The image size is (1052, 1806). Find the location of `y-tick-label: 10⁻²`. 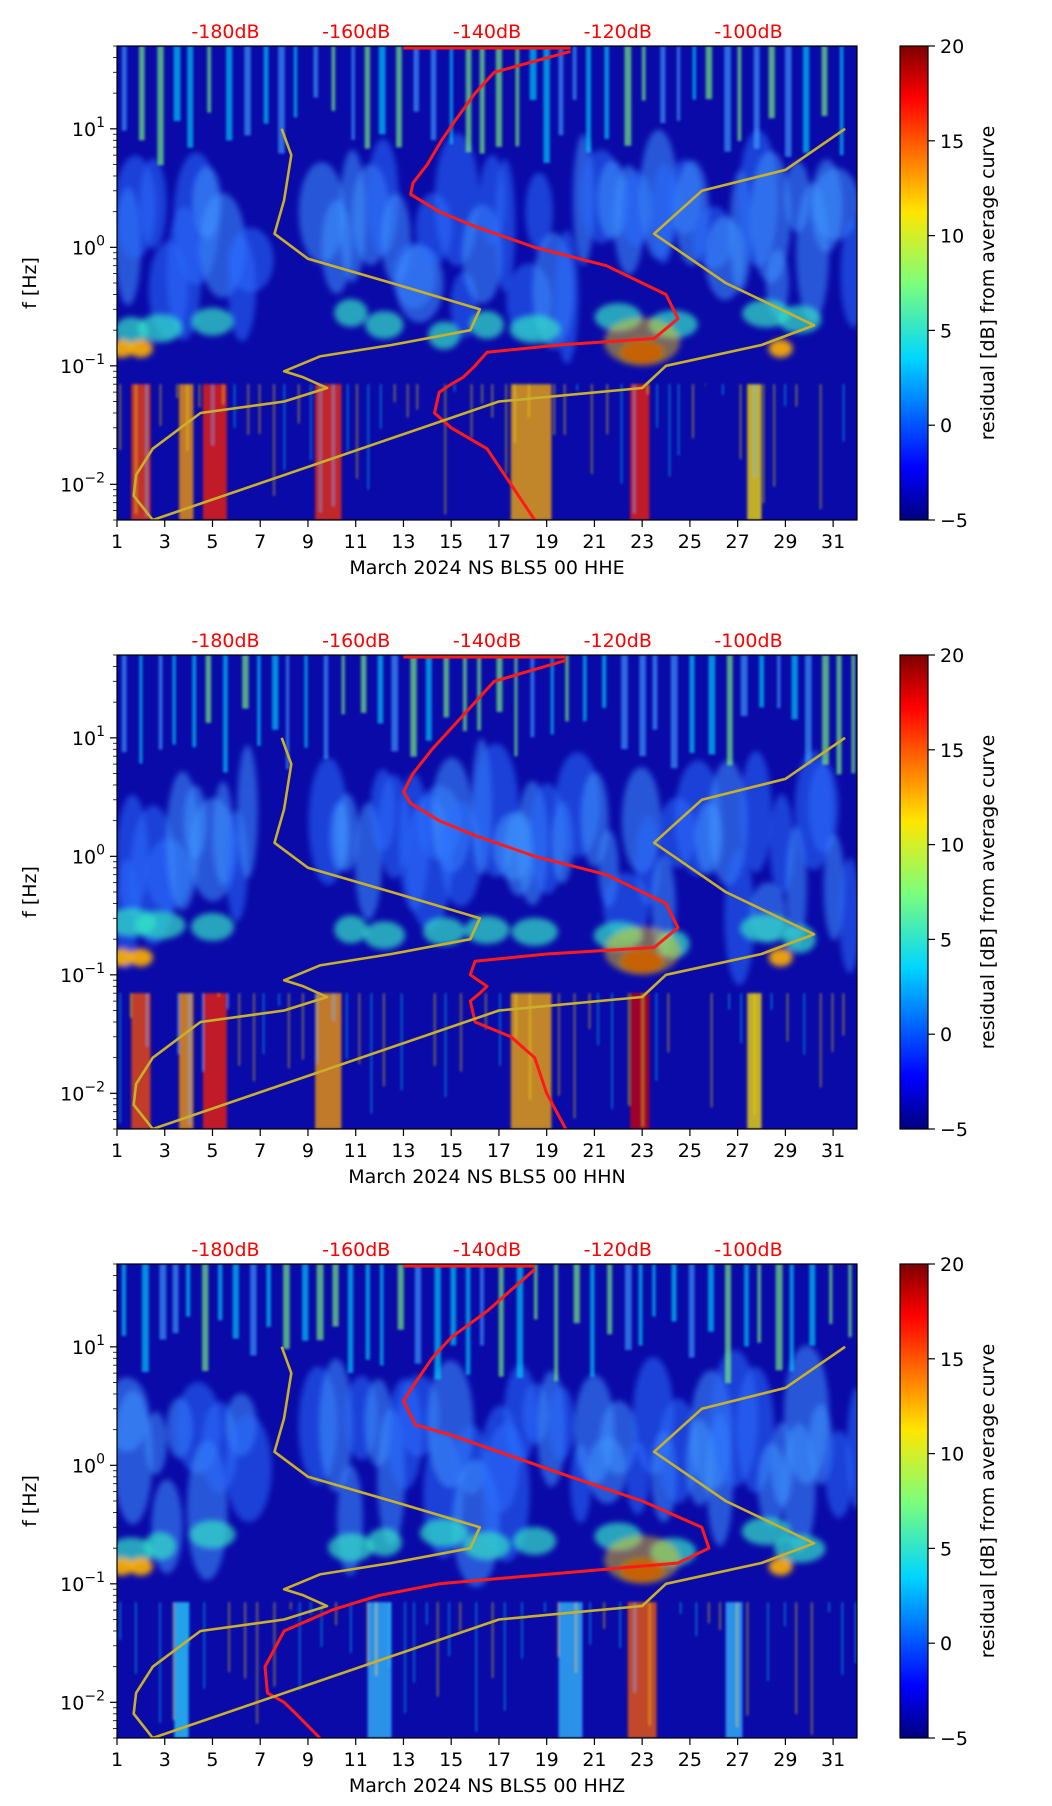

y-tick-label: 10⁻² is located at coordinates (82, 483).